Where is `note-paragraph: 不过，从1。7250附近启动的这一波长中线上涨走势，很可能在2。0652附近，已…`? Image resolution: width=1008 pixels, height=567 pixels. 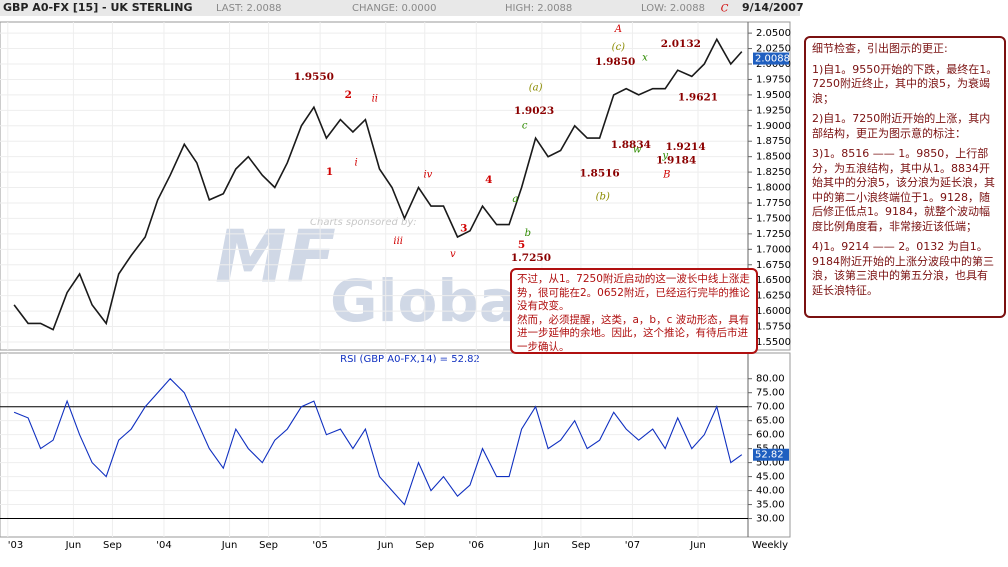 note-paragraph: 不过，从1。7250附近启动的这一波长中线上涨走势，很可能在2。0652附近，已… is located at coordinates (633, 292).